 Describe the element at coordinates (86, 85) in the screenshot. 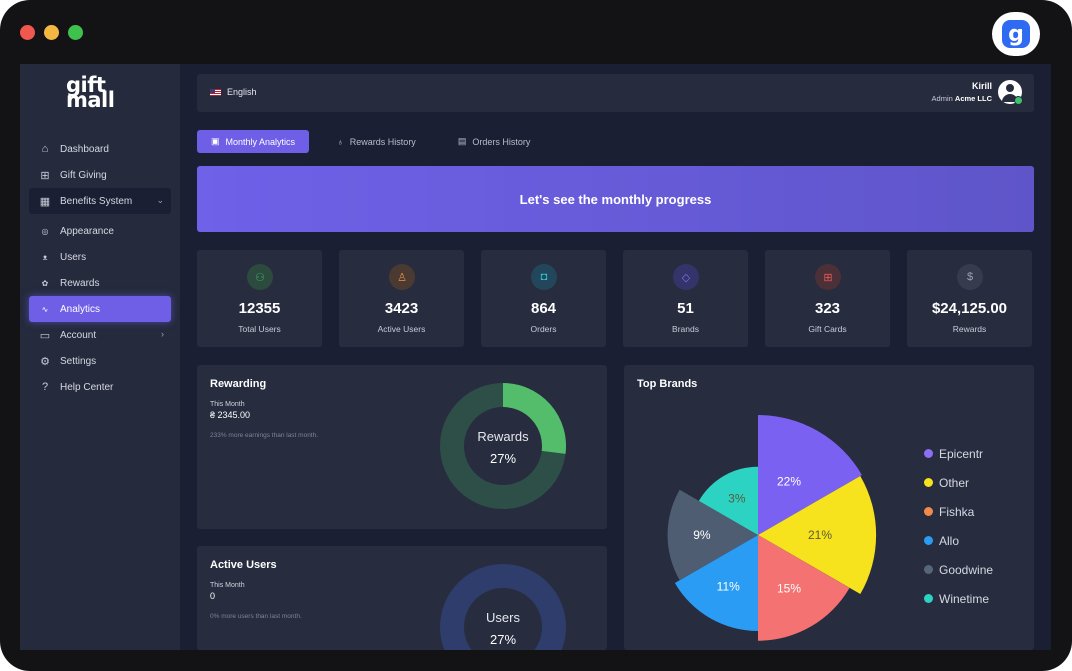

I see `brand-logo-line1: gift` at that location.